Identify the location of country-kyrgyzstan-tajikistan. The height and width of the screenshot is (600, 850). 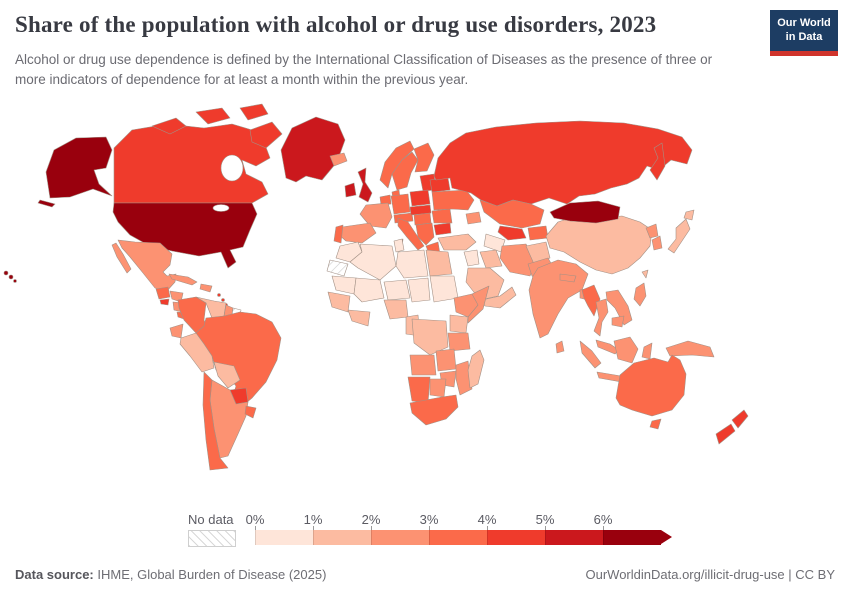
(538, 233).